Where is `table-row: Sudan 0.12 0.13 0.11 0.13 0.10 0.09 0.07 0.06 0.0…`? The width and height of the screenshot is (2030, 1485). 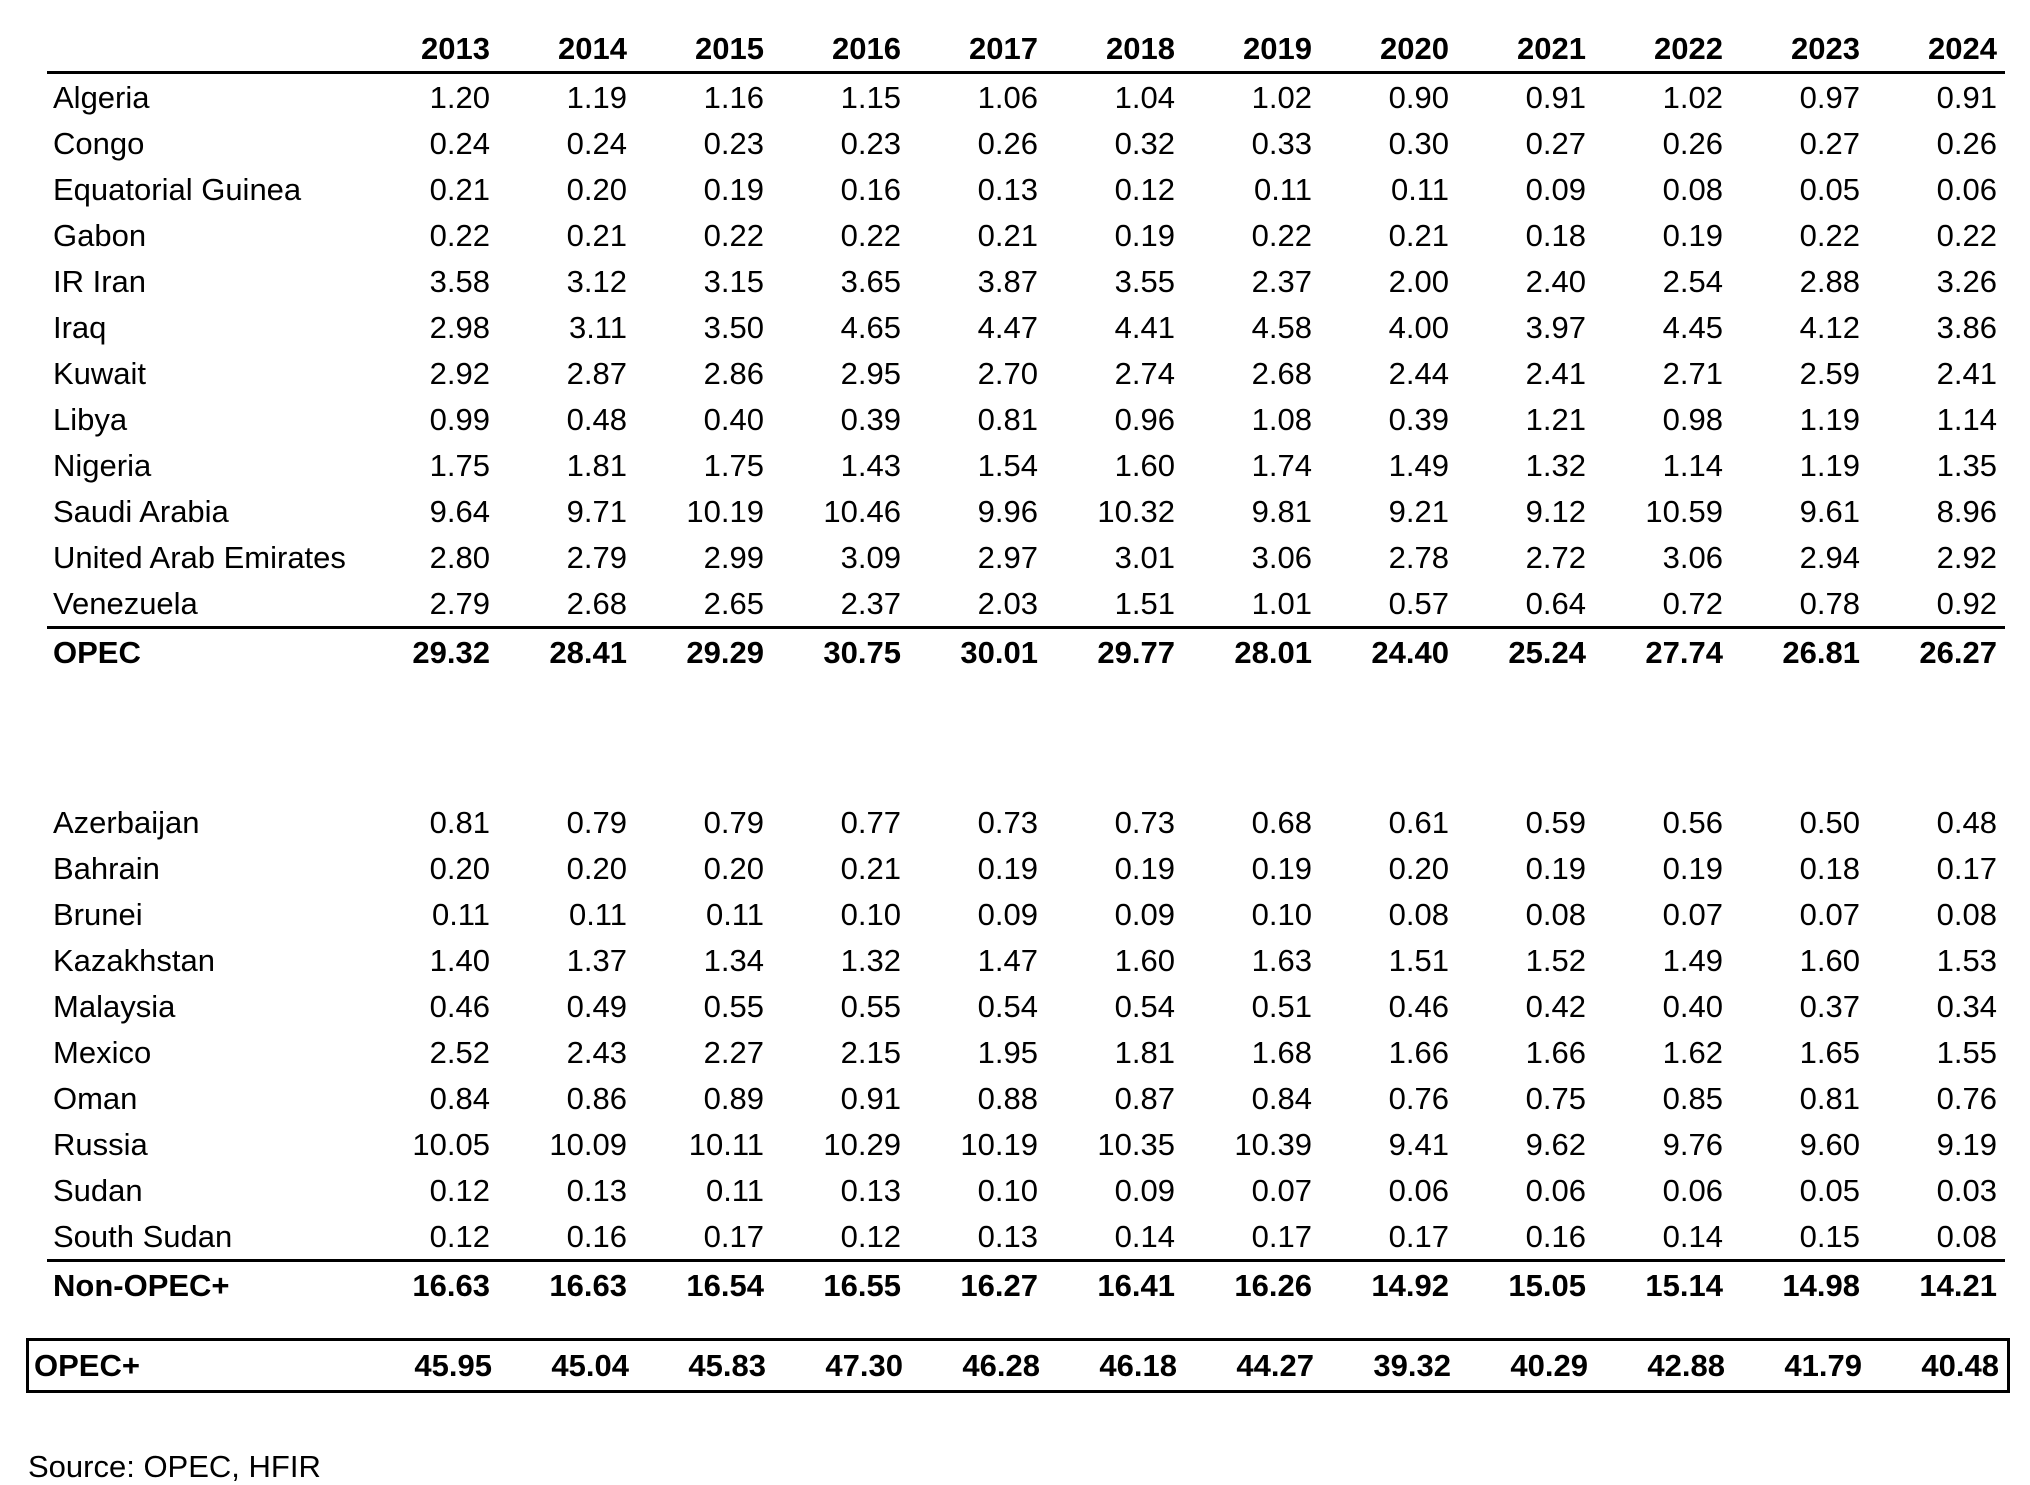
table-row: Sudan 0.12 0.13 0.11 0.13 0.10 0.09 0.07 0.06 0.0… is located at coordinates (1026, 1190).